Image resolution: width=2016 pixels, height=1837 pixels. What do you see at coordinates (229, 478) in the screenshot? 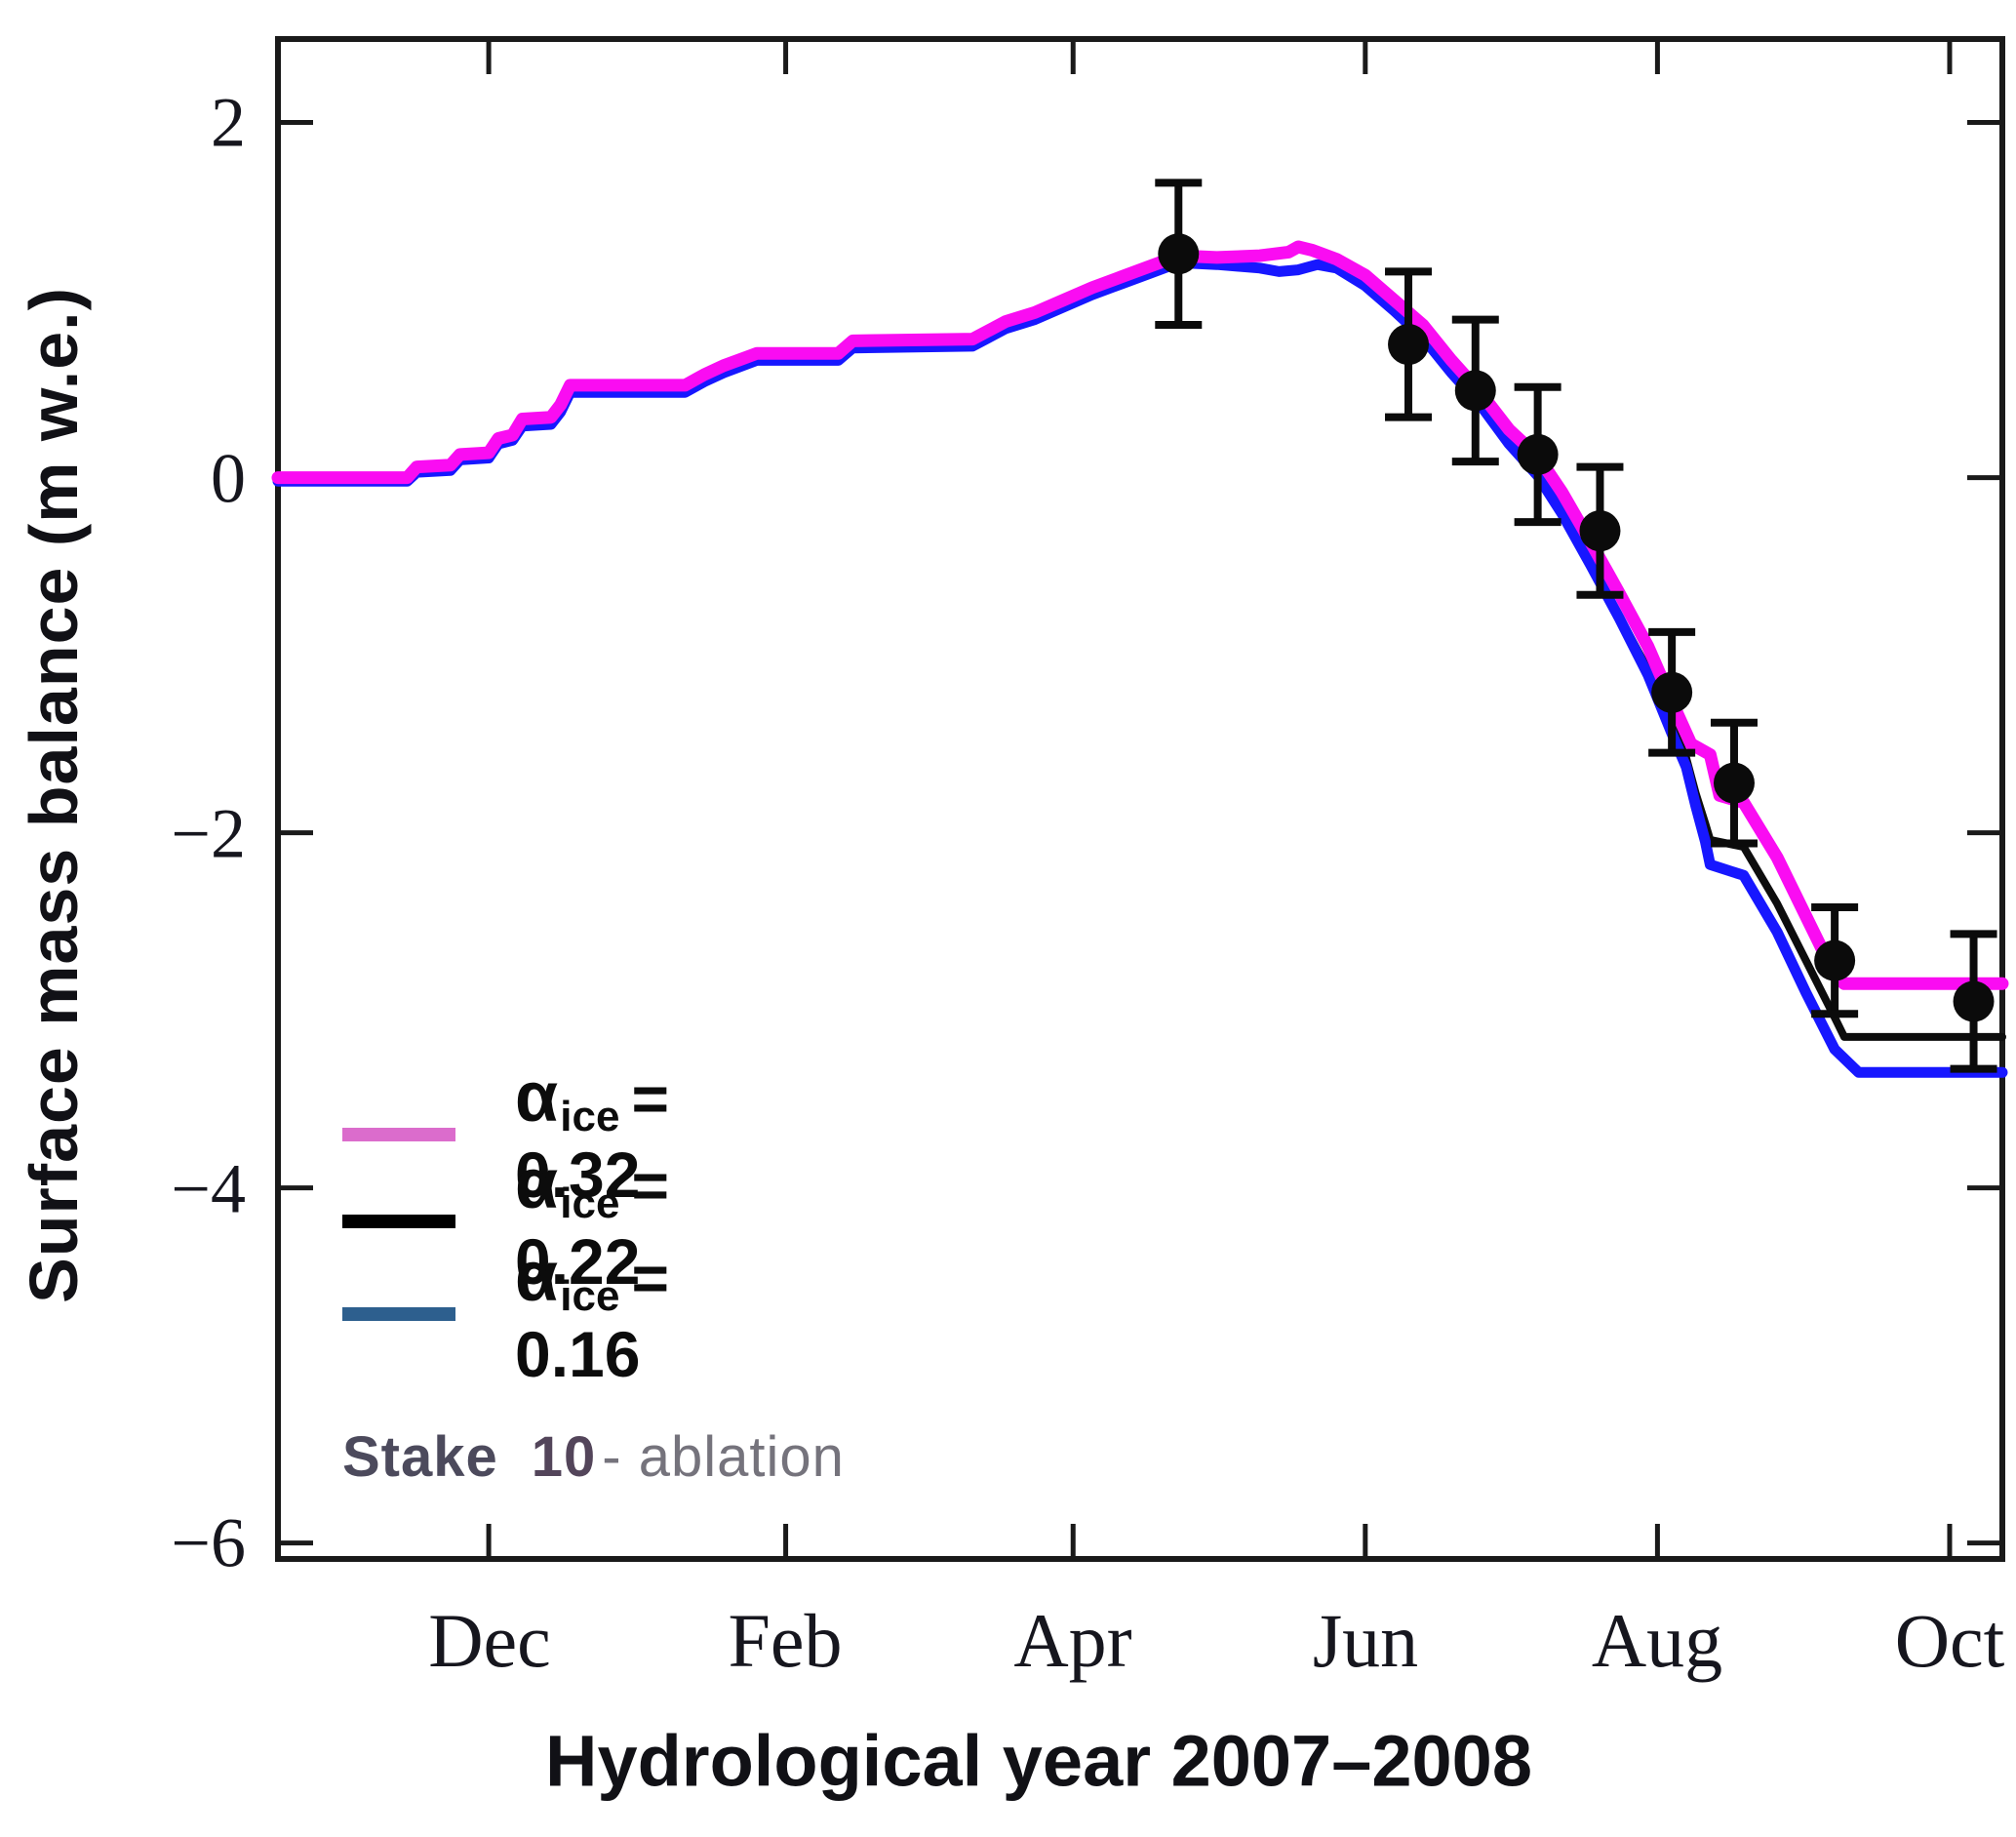
I see `y-tick-label-0: 0` at bounding box center [229, 478].